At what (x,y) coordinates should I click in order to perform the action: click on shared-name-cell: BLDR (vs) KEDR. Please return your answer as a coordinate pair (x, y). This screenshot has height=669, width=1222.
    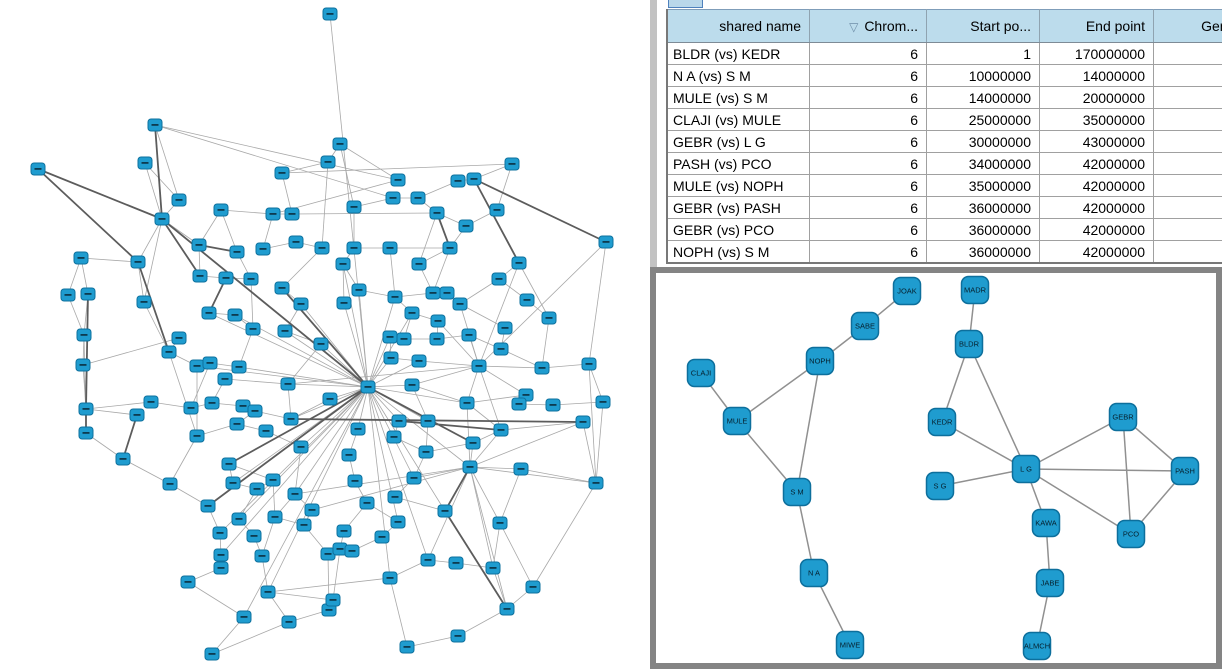
    Looking at the image, I should click on (738, 53).